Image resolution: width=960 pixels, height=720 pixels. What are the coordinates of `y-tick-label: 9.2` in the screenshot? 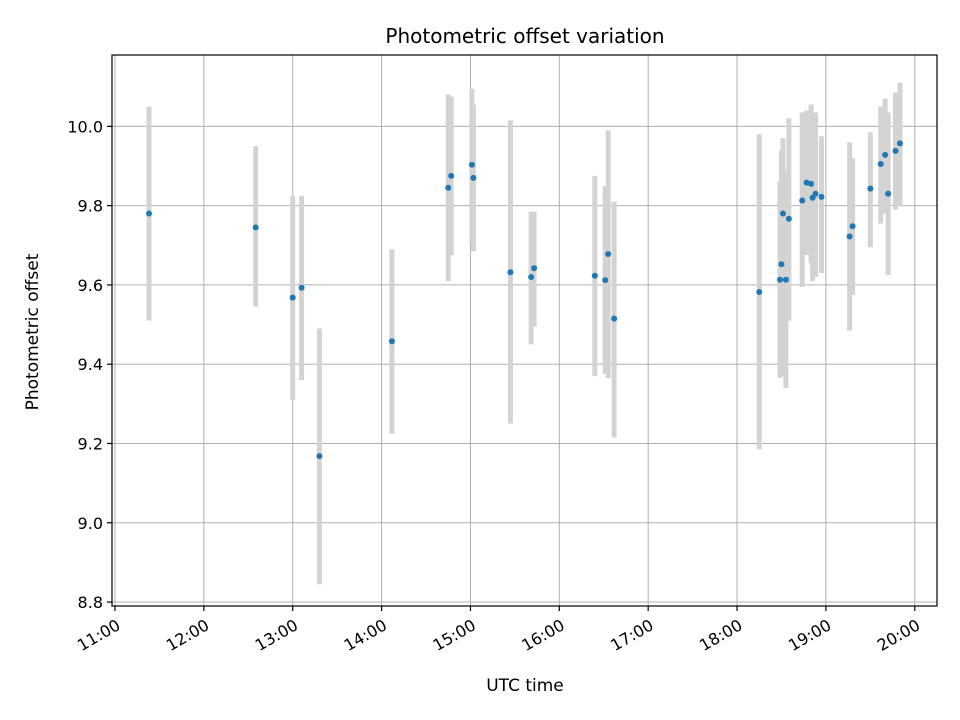 It's located at (90, 443).